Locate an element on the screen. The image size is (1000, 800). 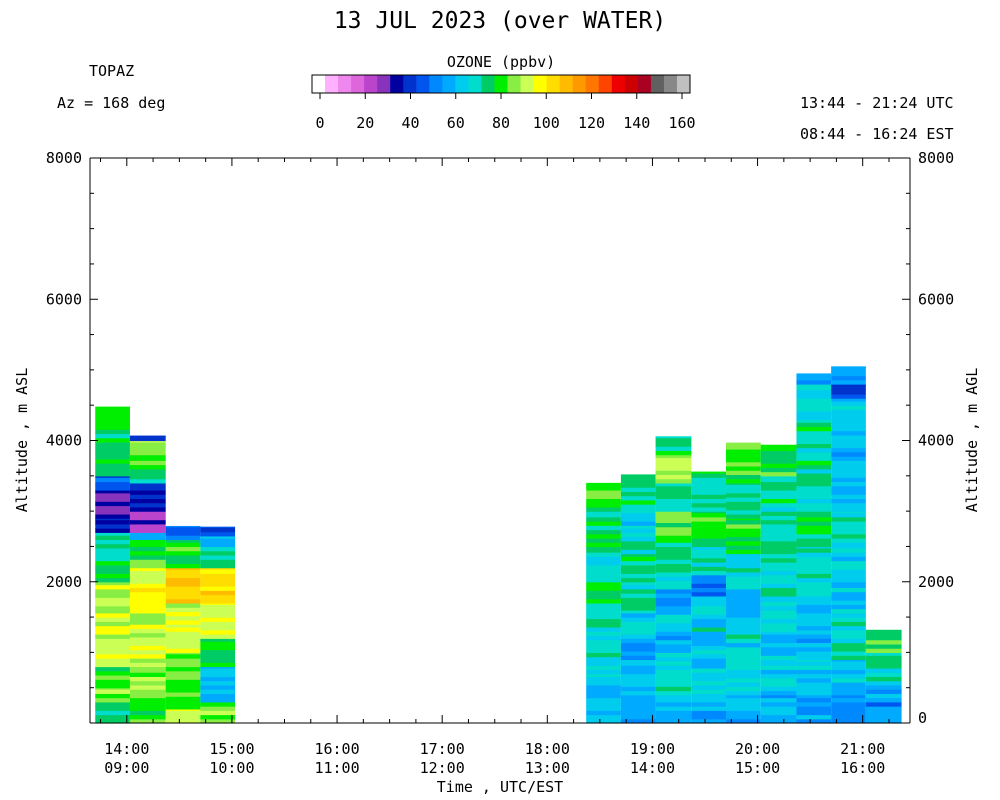
x-tick-label-est: 16:00 is located at coordinates (862, 768).